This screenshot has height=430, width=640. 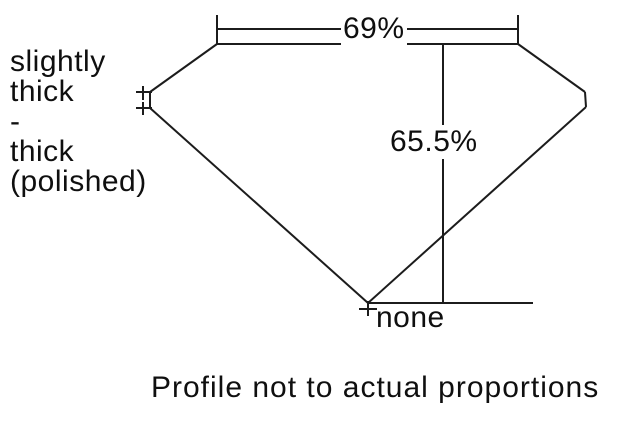 I want to click on table-size-label: 69%, so click(x=374, y=29).